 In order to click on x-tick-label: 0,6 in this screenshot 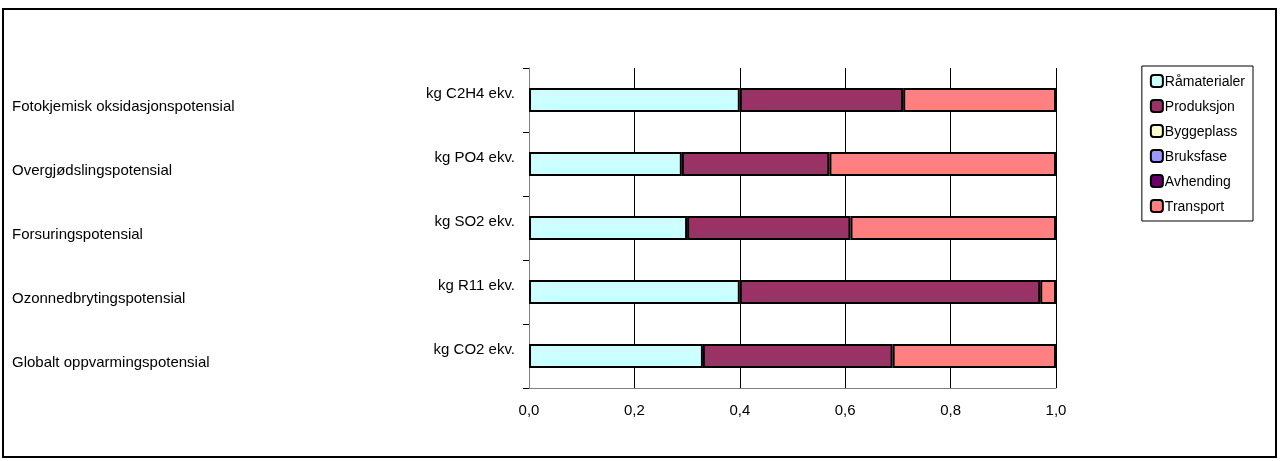, I will do `click(845, 409)`.